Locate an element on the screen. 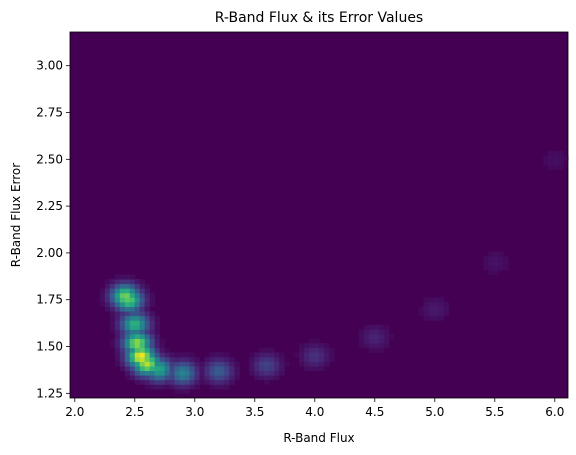 The width and height of the screenshot is (576, 455). y-tick-label: 1.25 is located at coordinates (49, 393).